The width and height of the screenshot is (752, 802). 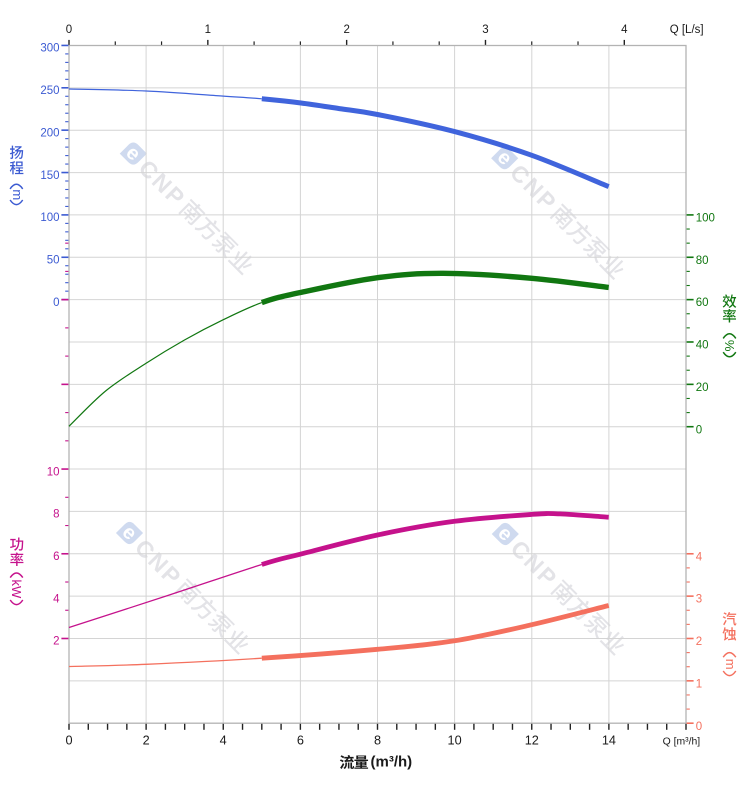 I want to click on svg-text: 250, so click(x=49, y=91).